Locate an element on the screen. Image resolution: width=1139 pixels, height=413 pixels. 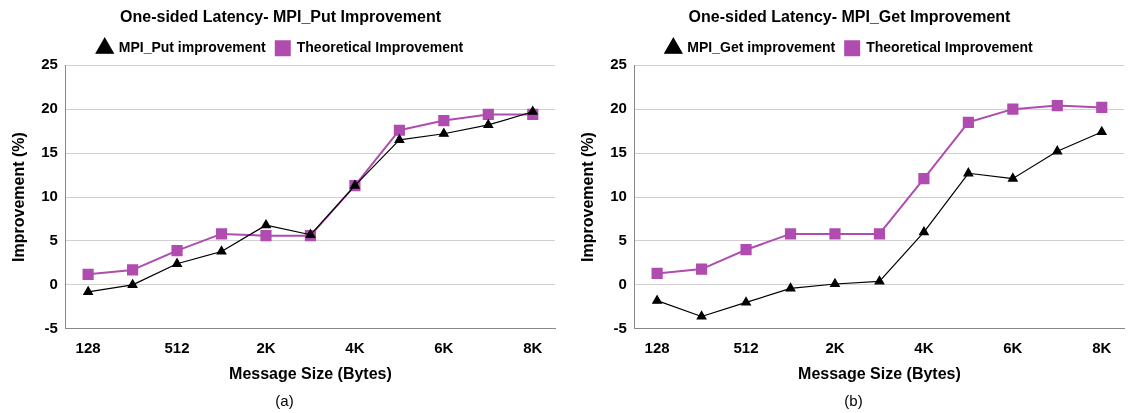
legend-label: MPI_Get improvement is located at coordinates (761, 47).